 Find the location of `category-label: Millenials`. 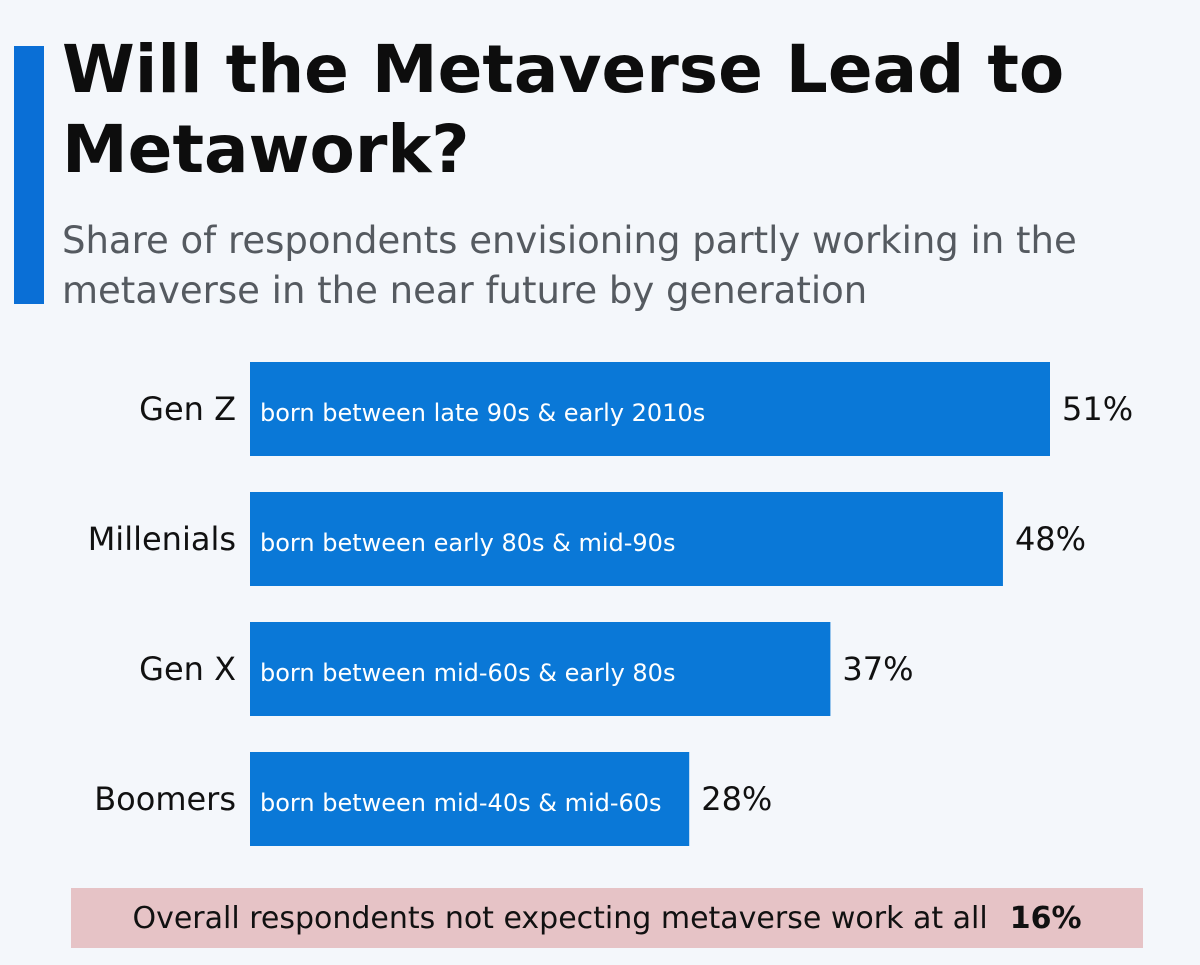

category-label: Millenials is located at coordinates (162, 539).